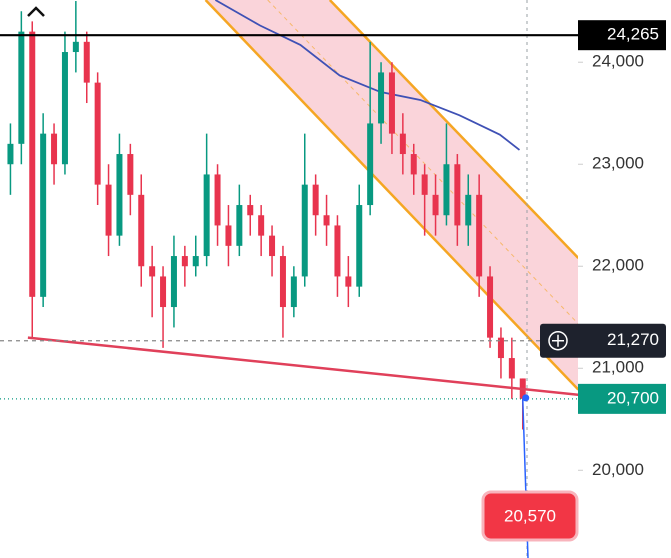 Image resolution: width=671 pixels, height=558 pixels. Describe the element at coordinates (633, 397) in the screenshot. I see `price-label: 20,700` at that location.